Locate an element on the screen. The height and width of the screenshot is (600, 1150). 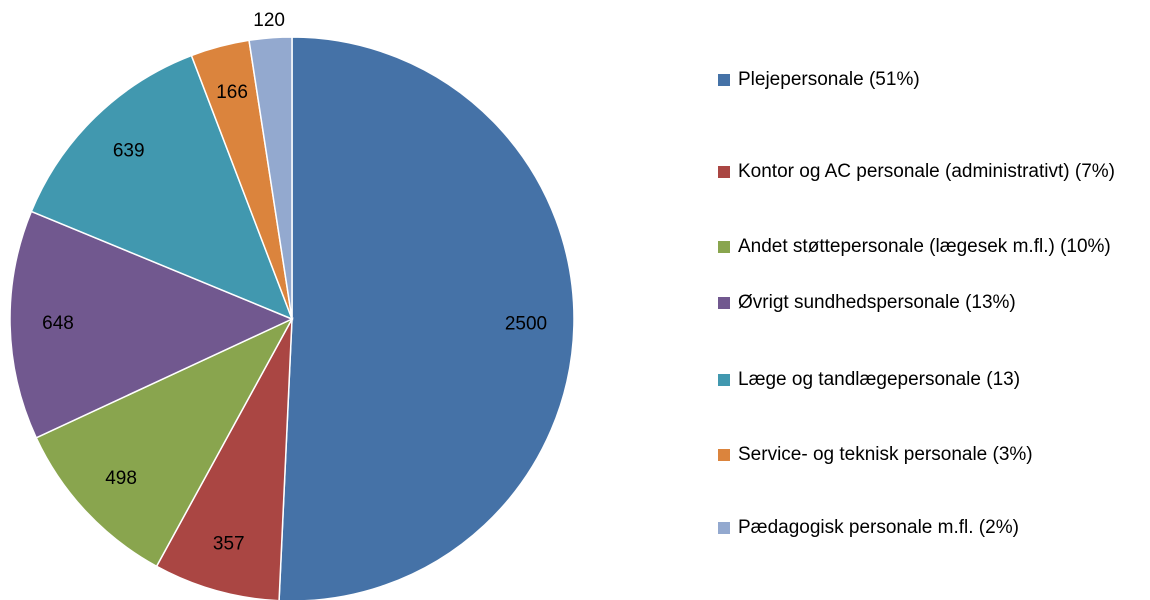
legend-label: Læge og tandlægepersonale (13) is located at coordinates (879, 379).